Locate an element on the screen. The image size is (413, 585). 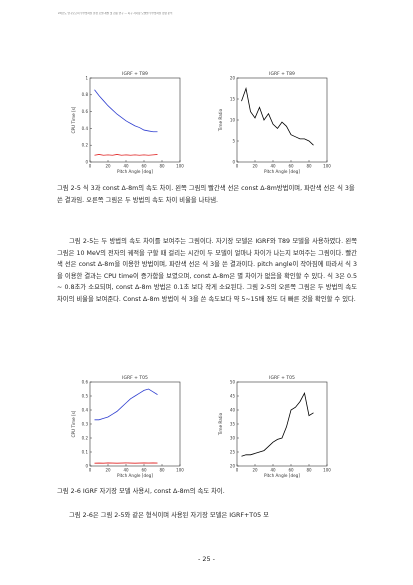
y-tick-label: 0.8 is located at coordinates (85, 94).